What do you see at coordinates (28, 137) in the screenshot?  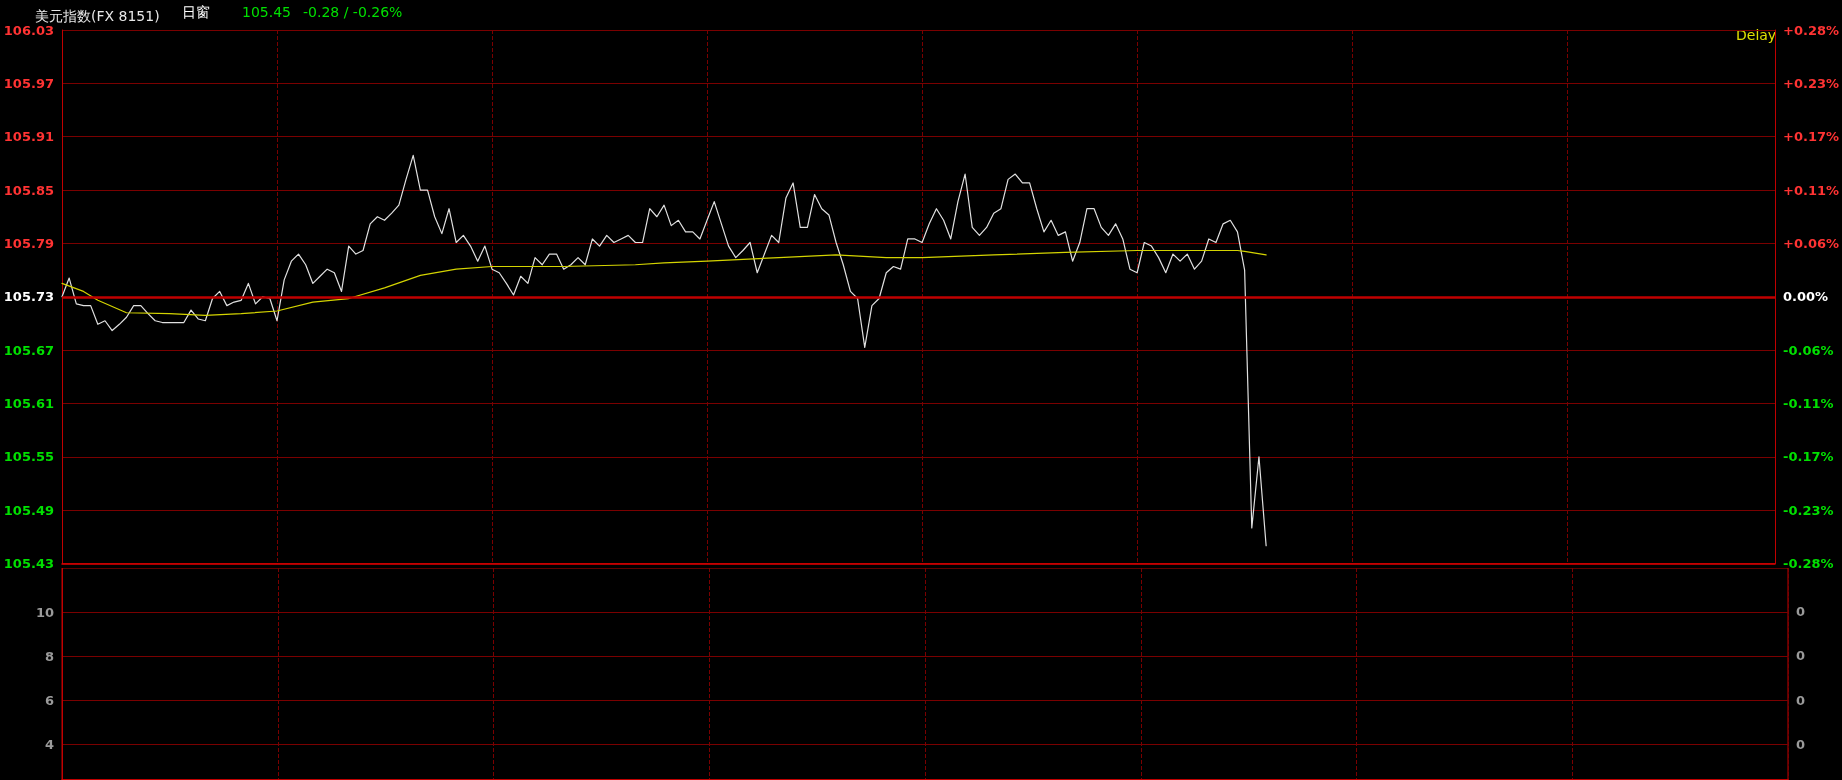 I see `y-tick-label: 105.91` at bounding box center [28, 137].